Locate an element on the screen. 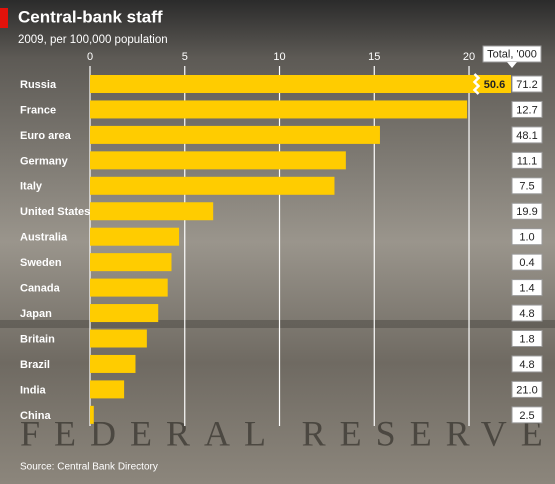  y-tick-label: India is located at coordinates (33, 390).